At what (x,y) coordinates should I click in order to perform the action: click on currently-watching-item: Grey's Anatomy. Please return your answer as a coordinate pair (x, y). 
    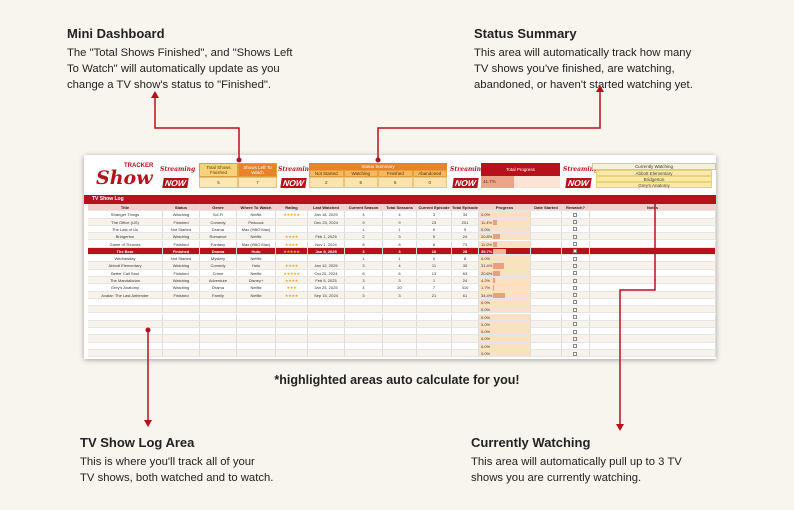
    Looking at the image, I should click on (654, 185).